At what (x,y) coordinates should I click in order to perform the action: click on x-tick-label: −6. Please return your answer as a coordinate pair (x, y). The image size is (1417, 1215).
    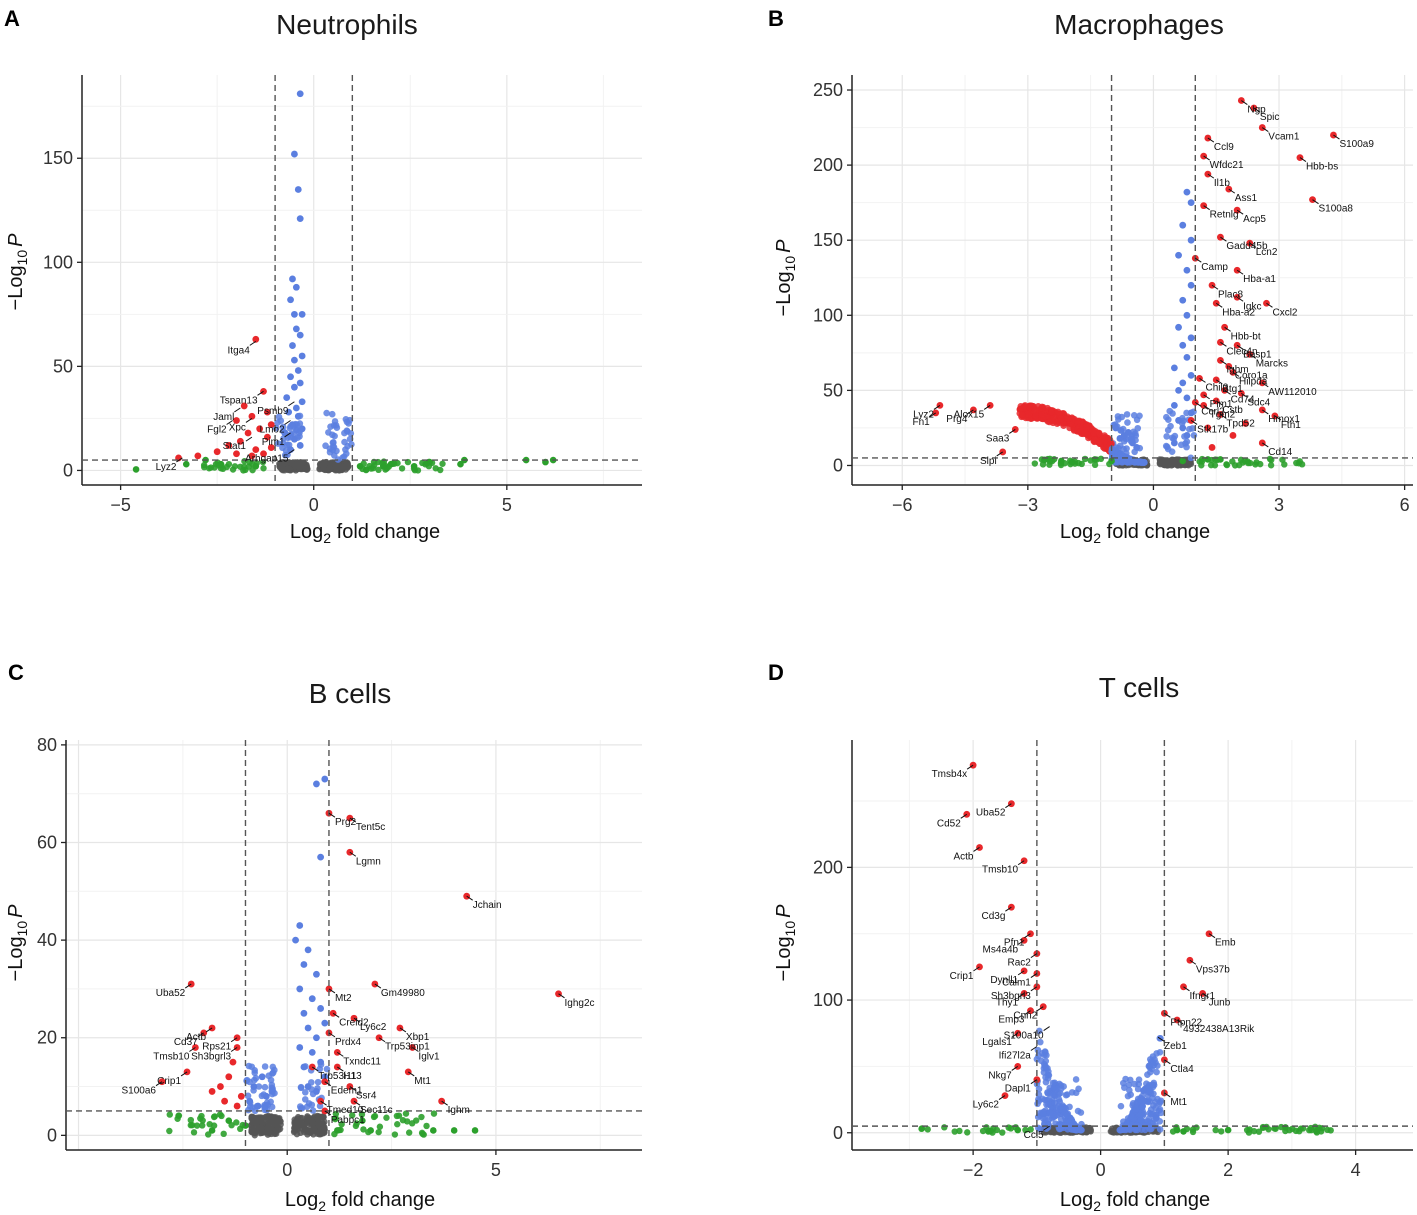
    Looking at the image, I should click on (902, 505).